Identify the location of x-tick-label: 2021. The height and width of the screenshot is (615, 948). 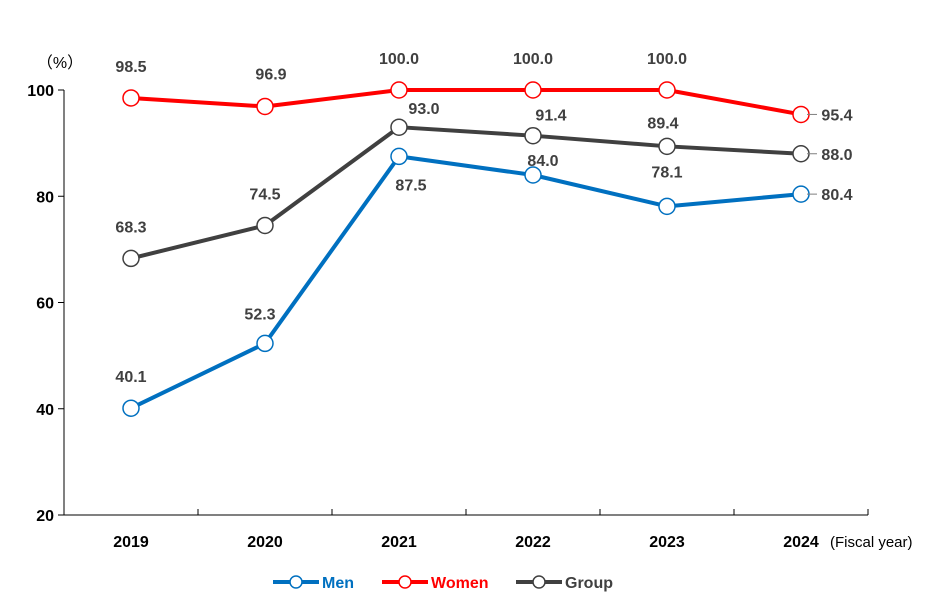
(399, 542).